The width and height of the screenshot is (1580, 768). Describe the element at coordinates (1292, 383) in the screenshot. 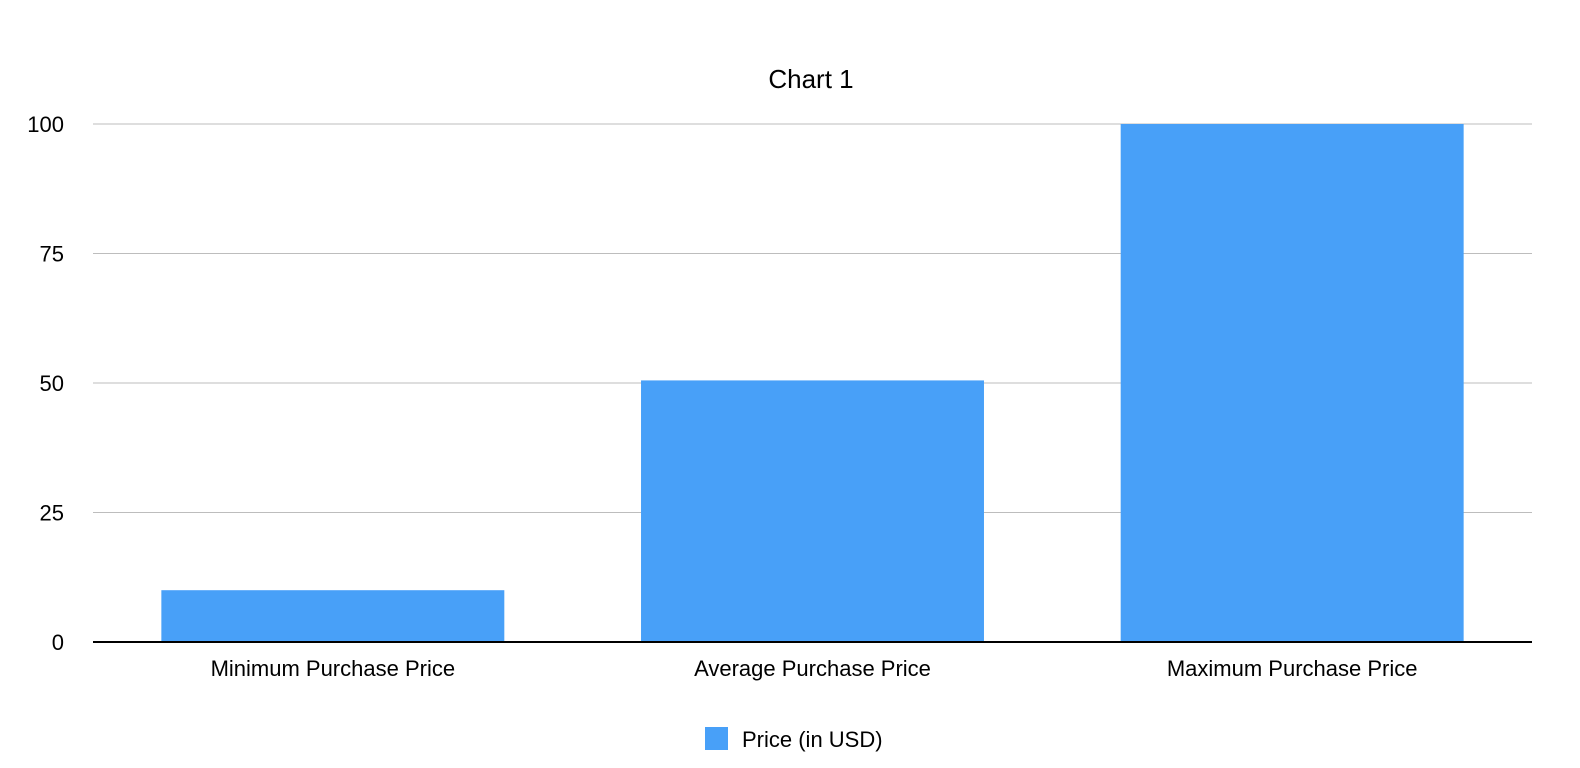

I see `bar-maximum-purchase-price` at that location.